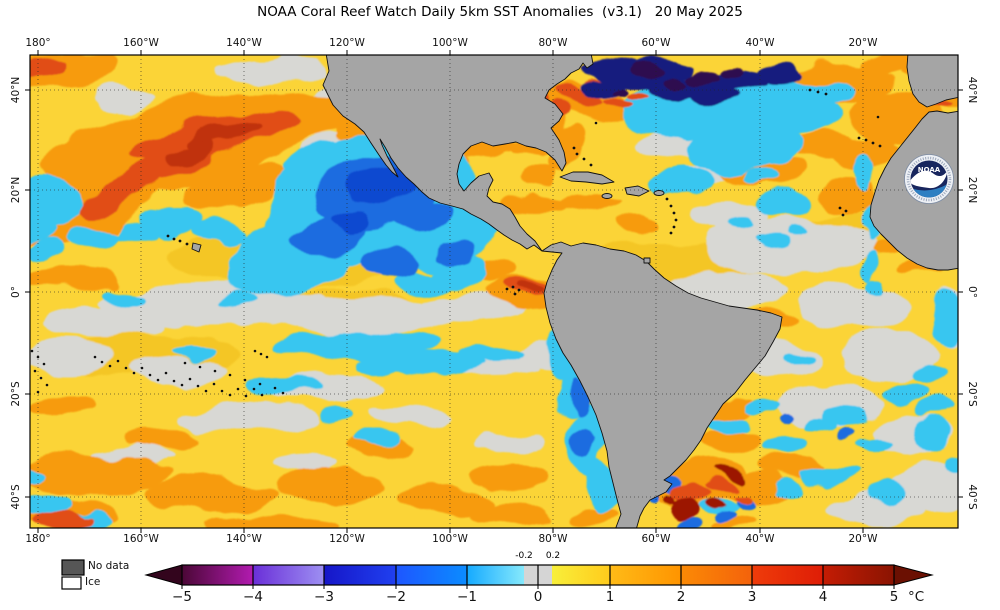  What do you see at coordinates (538, 597) in the screenshot?
I see `colorbar-tick-label: 0` at bounding box center [538, 597].